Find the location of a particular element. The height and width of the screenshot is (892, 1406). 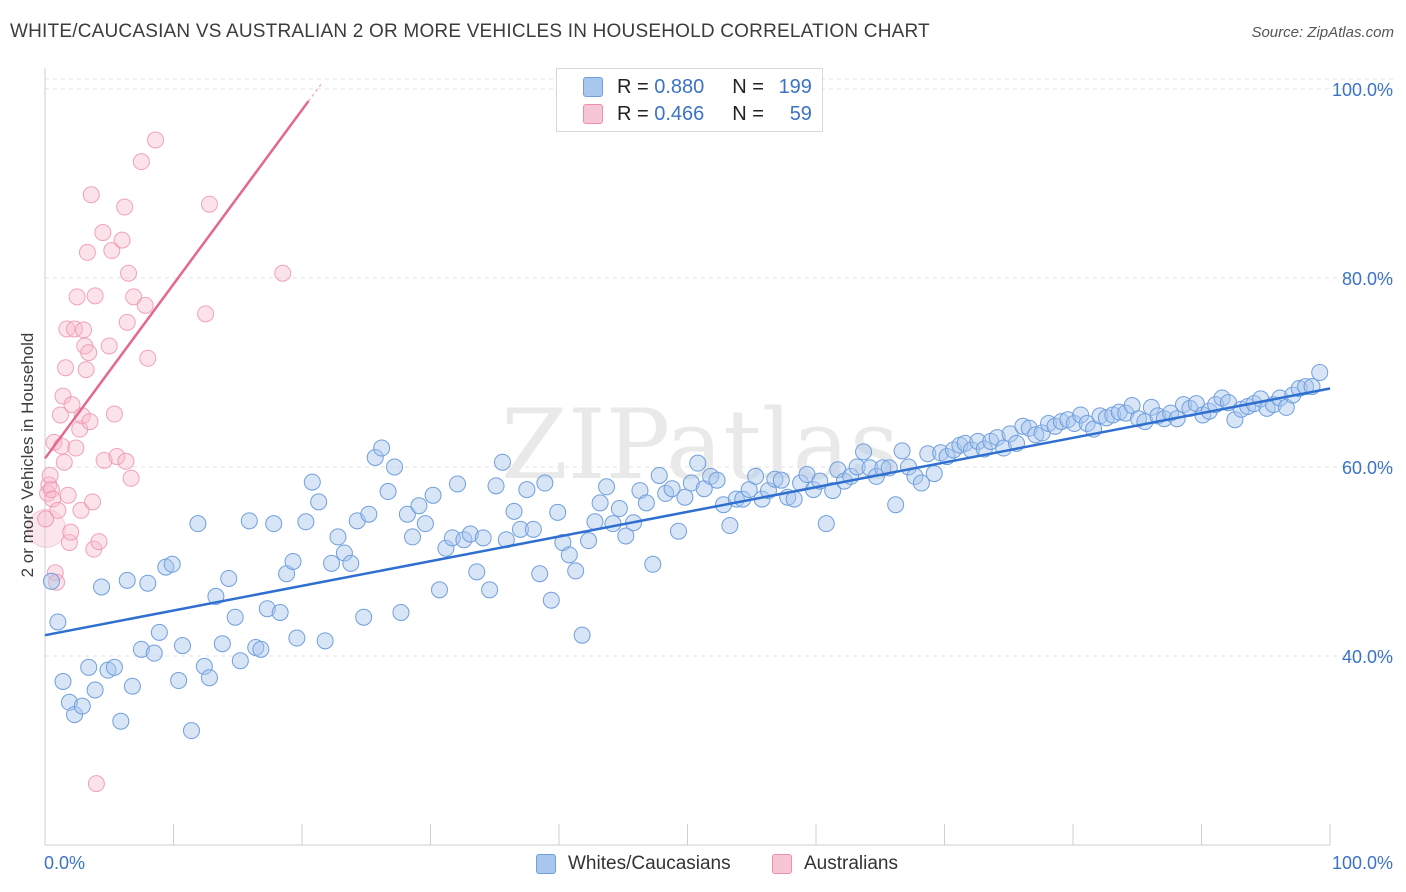

bottom-legend-australians: Australians is located at coordinates (835, 864).